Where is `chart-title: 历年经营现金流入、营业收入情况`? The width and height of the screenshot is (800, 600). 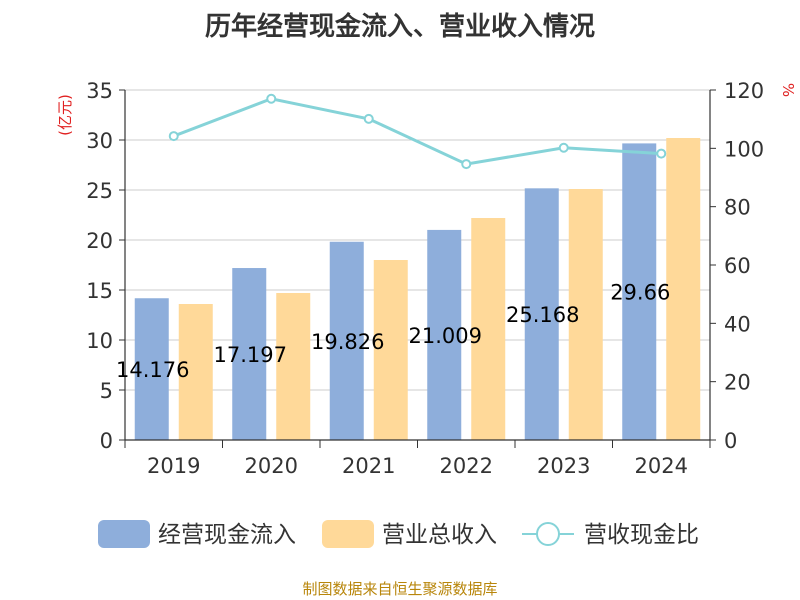 chart-title: 历年经营现金流入、营业收入情况 is located at coordinates (399, 27).